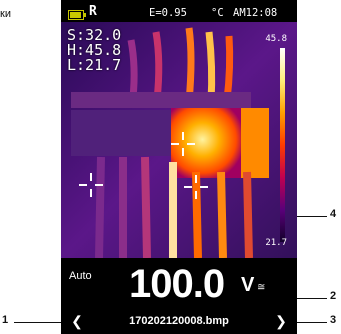  What do you see at coordinates (276, 243) in the screenshot?
I see `scale-min: 21.7` at bounding box center [276, 243].